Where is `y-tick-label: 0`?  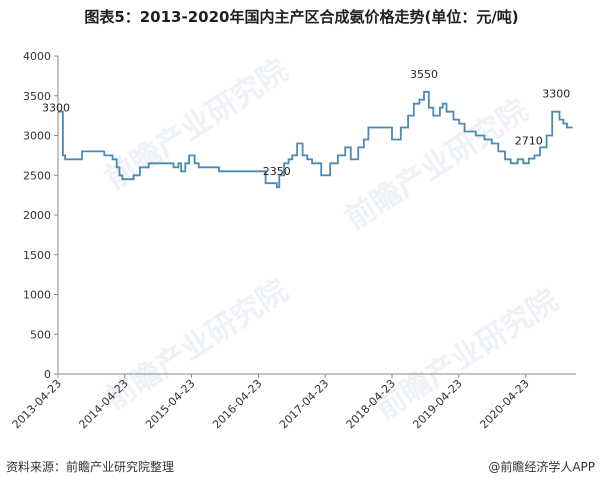 y-tick-label: 0 is located at coordinates (47, 374).